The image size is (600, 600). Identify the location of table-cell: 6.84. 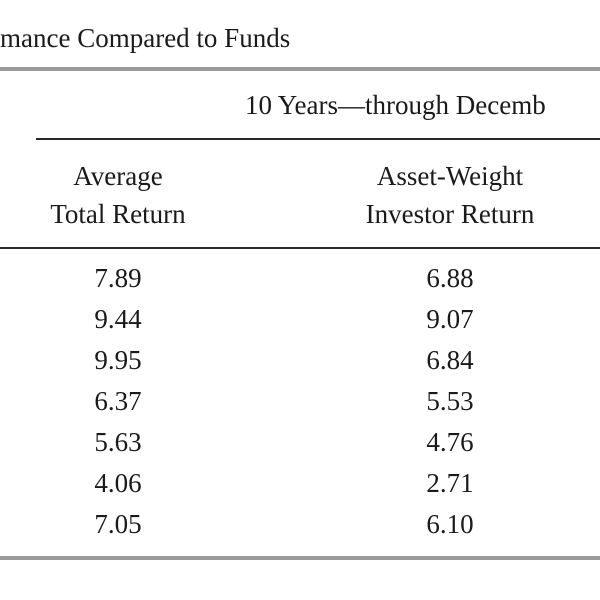
(450, 360).